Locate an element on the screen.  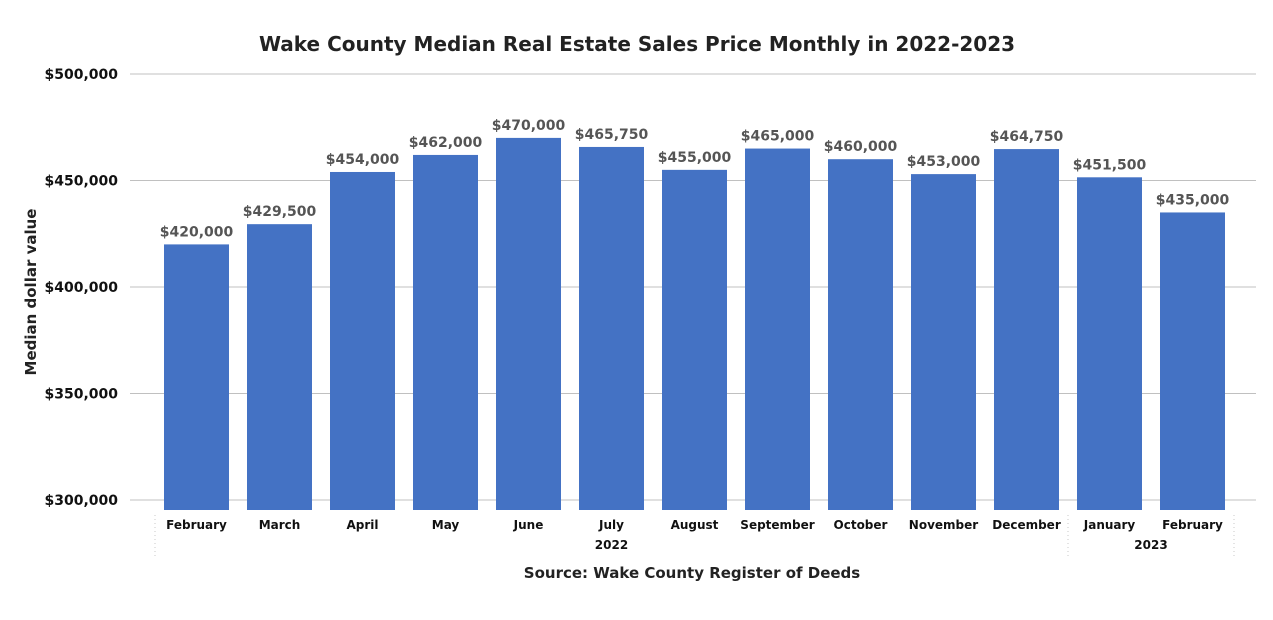
data-label: $435,000 is located at coordinates (1193, 200).